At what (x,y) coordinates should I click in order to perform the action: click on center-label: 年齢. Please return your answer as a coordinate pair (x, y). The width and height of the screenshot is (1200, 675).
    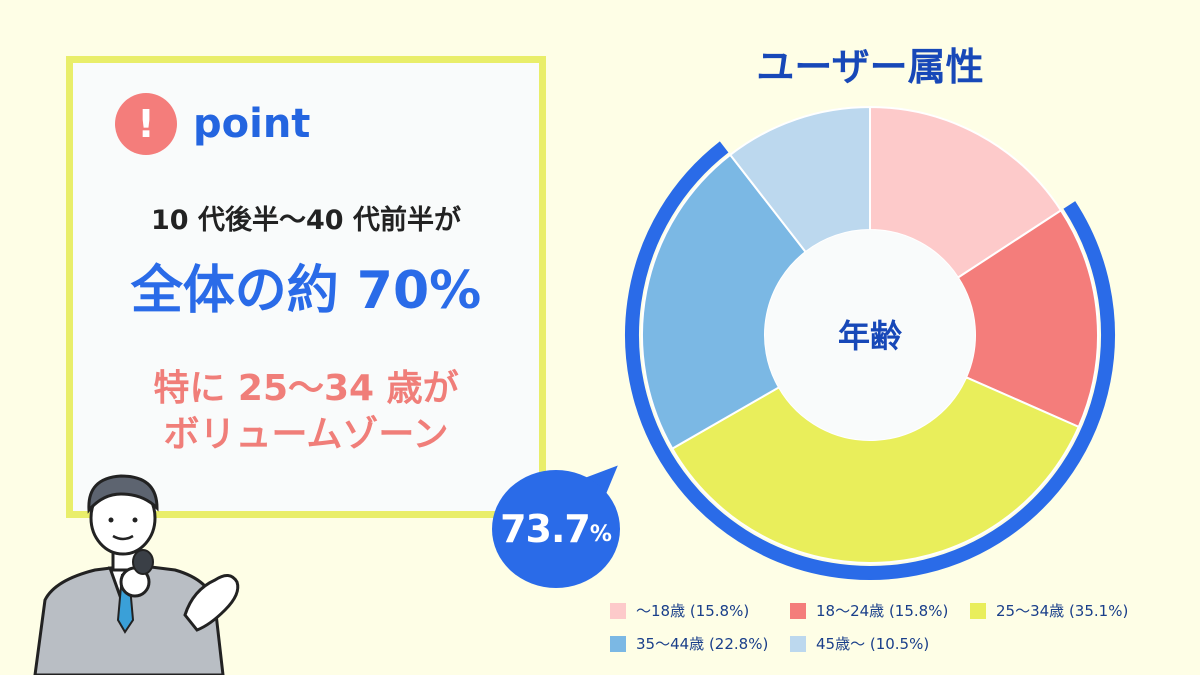
    Looking at the image, I should click on (870, 336).